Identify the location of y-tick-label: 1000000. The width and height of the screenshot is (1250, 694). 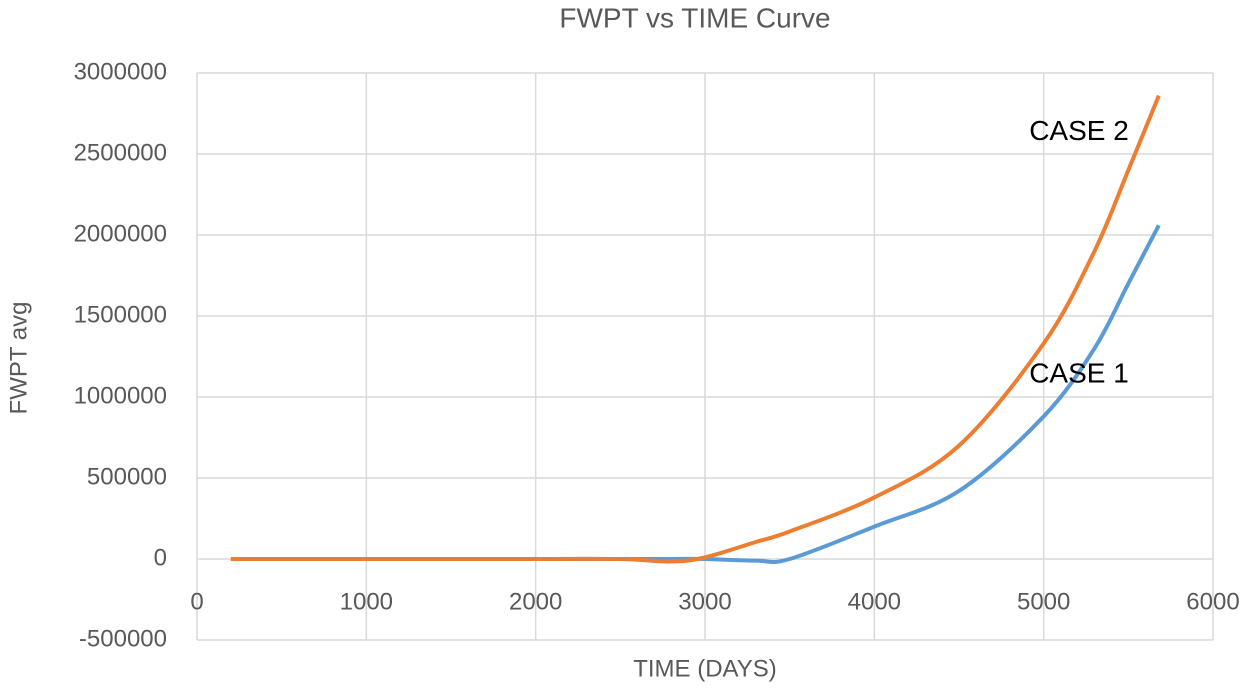
(120, 395).